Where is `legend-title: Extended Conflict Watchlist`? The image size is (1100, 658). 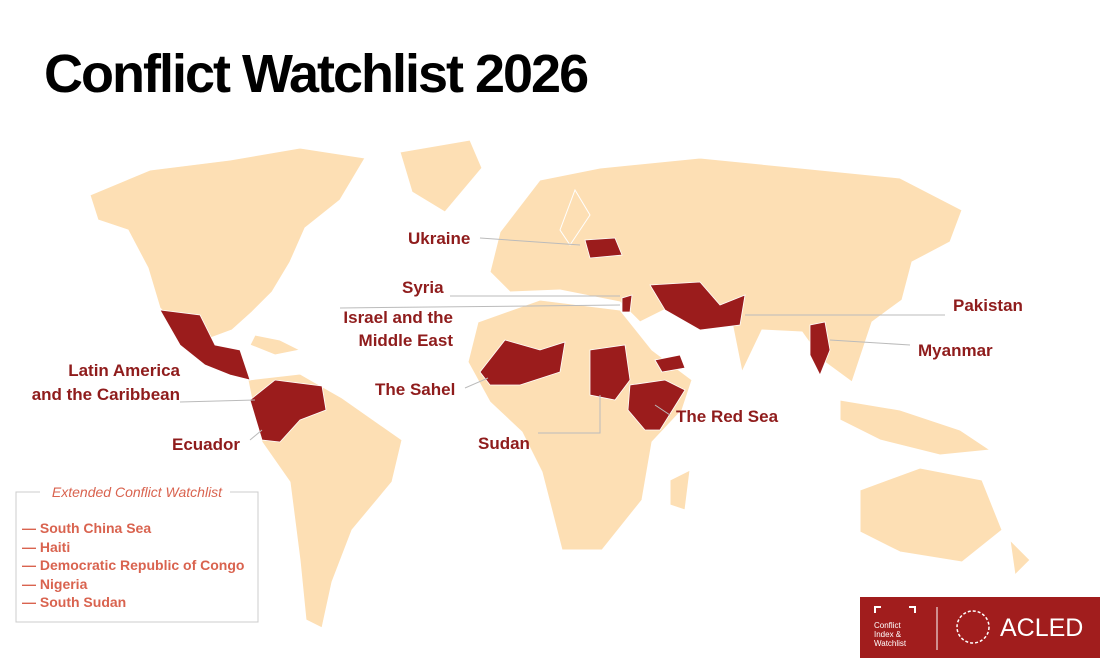 legend-title: Extended Conflict Watchlist is located at coordinates (137, 492).